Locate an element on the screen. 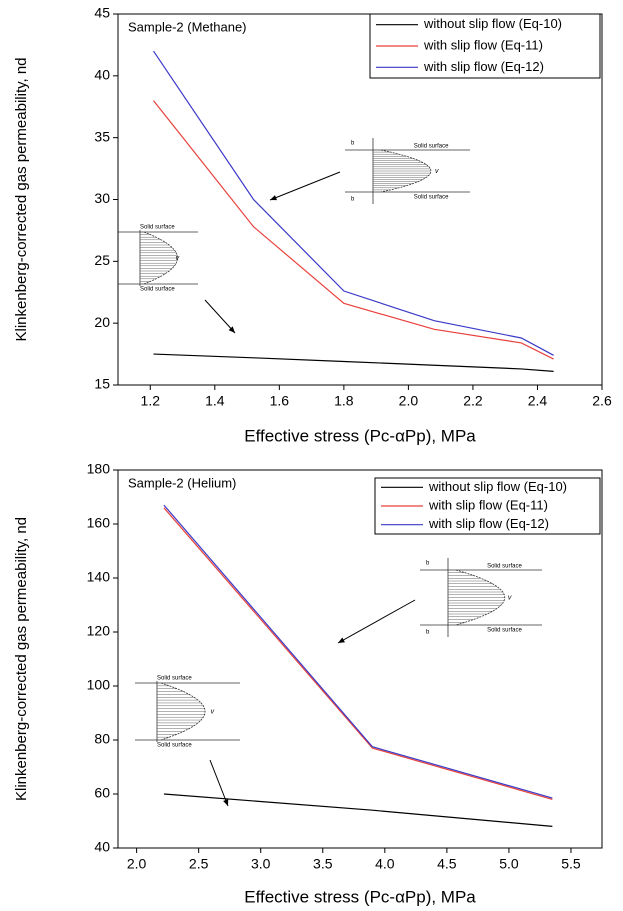 The height and width of the screenshot is (911, 623). y-tick-label: 140 is located at coordinates (99, 577).